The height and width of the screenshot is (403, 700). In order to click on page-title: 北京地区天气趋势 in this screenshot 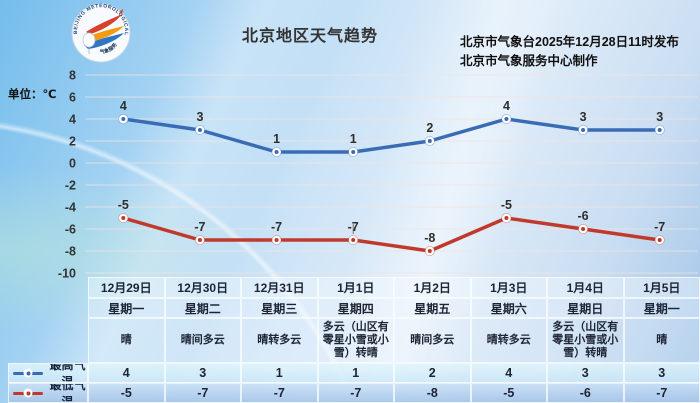, I will do `click(310, 36)`.